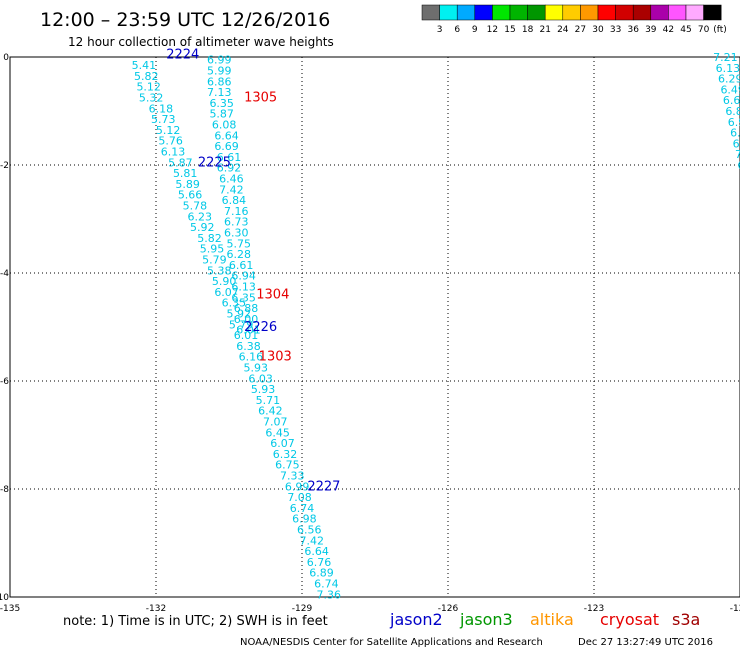 The image size is (740, 650). What do you see at coordinates (440, 30) in the screenshot?
I see `color-scale-tick: 3` at bounding box center [440, 30].